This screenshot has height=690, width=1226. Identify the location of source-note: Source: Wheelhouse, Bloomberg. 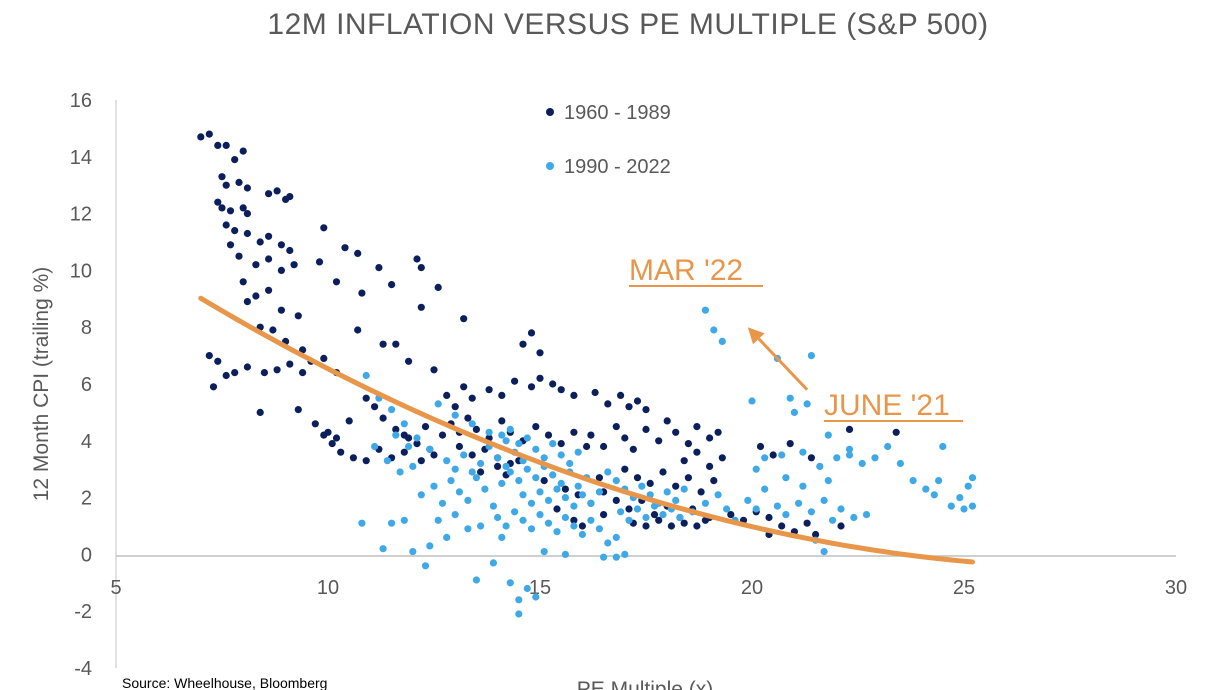
(224, 682).